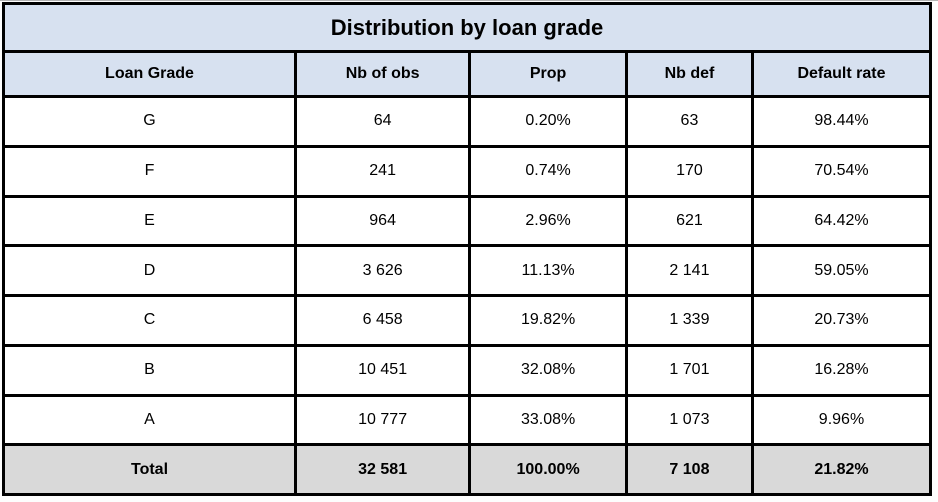 Image resolution: width=938 pixels, height=502 pixels. What do you see at coordinates (382, 320) in the screenshot?
I see `cell-nb-of-obs: 6 458` at bounding box center [382, 320].